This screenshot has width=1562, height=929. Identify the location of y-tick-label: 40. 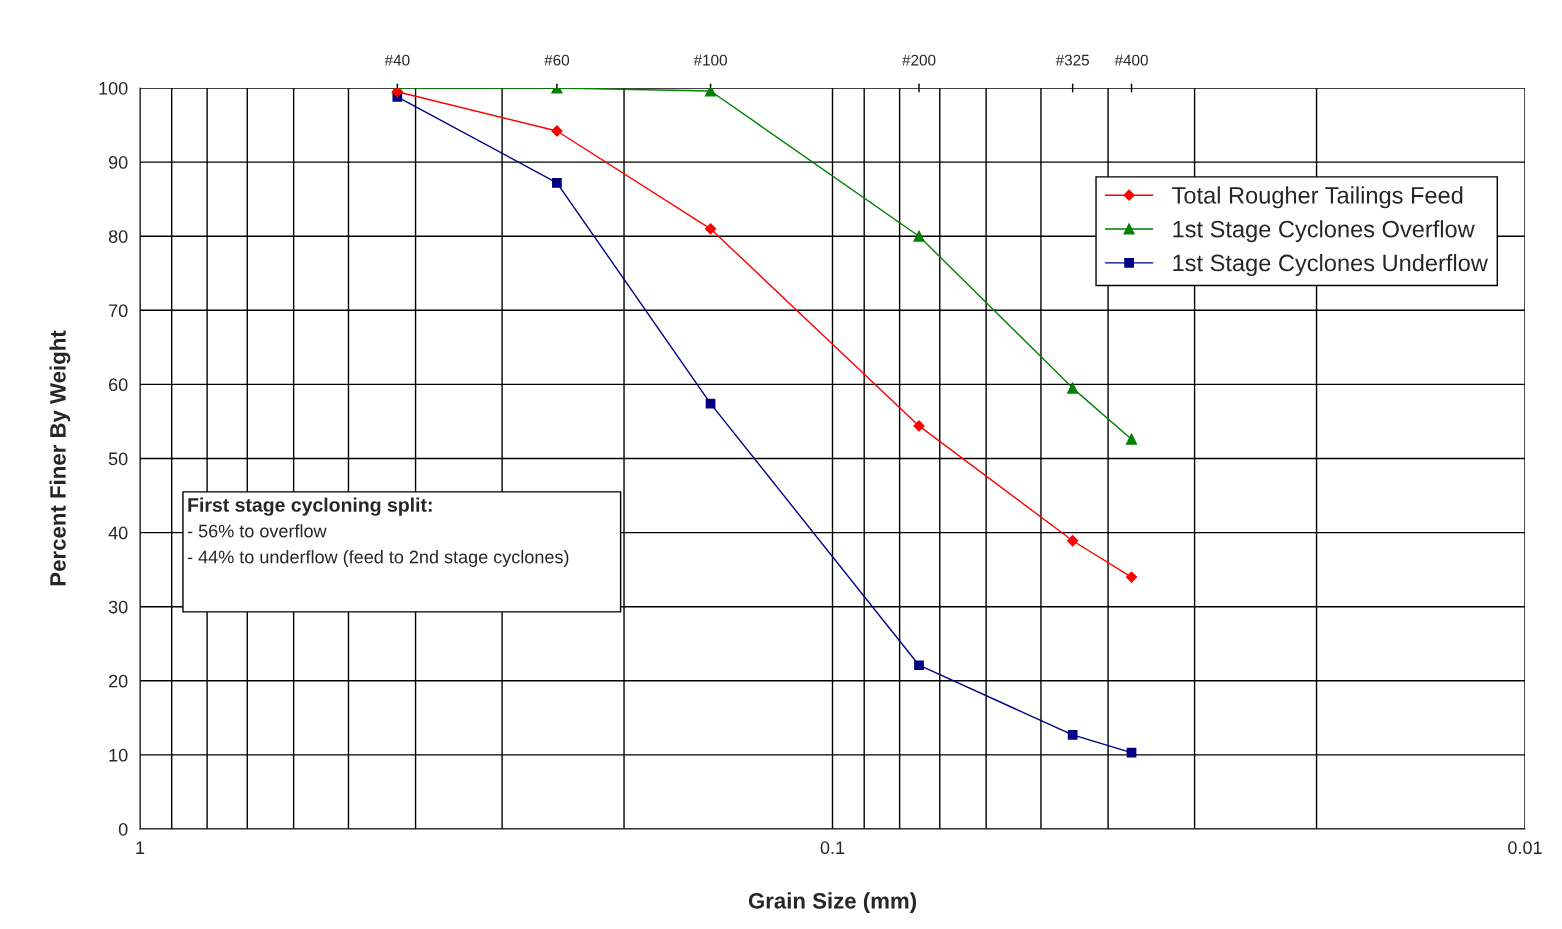
(118, 533).